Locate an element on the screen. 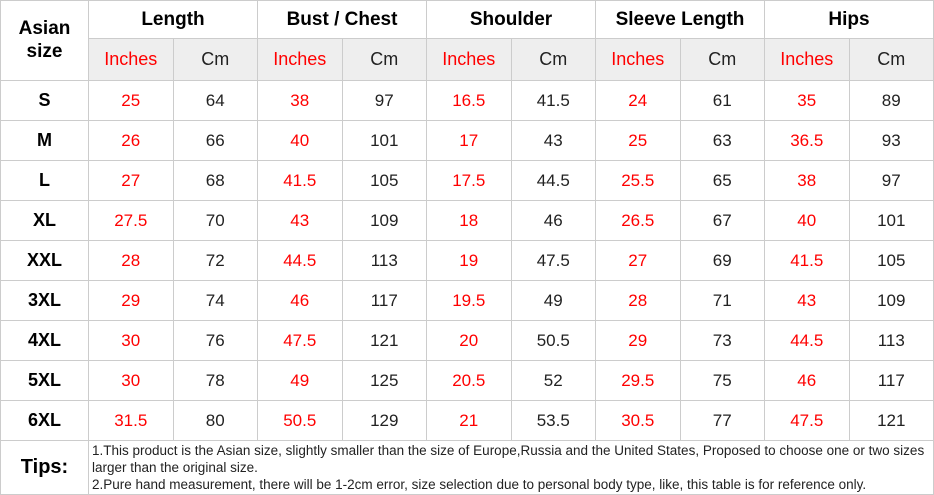  size-row: XL 27.5 70 43 109 18 46 26.5 67 40 101 is located at coordinates (467, 220).